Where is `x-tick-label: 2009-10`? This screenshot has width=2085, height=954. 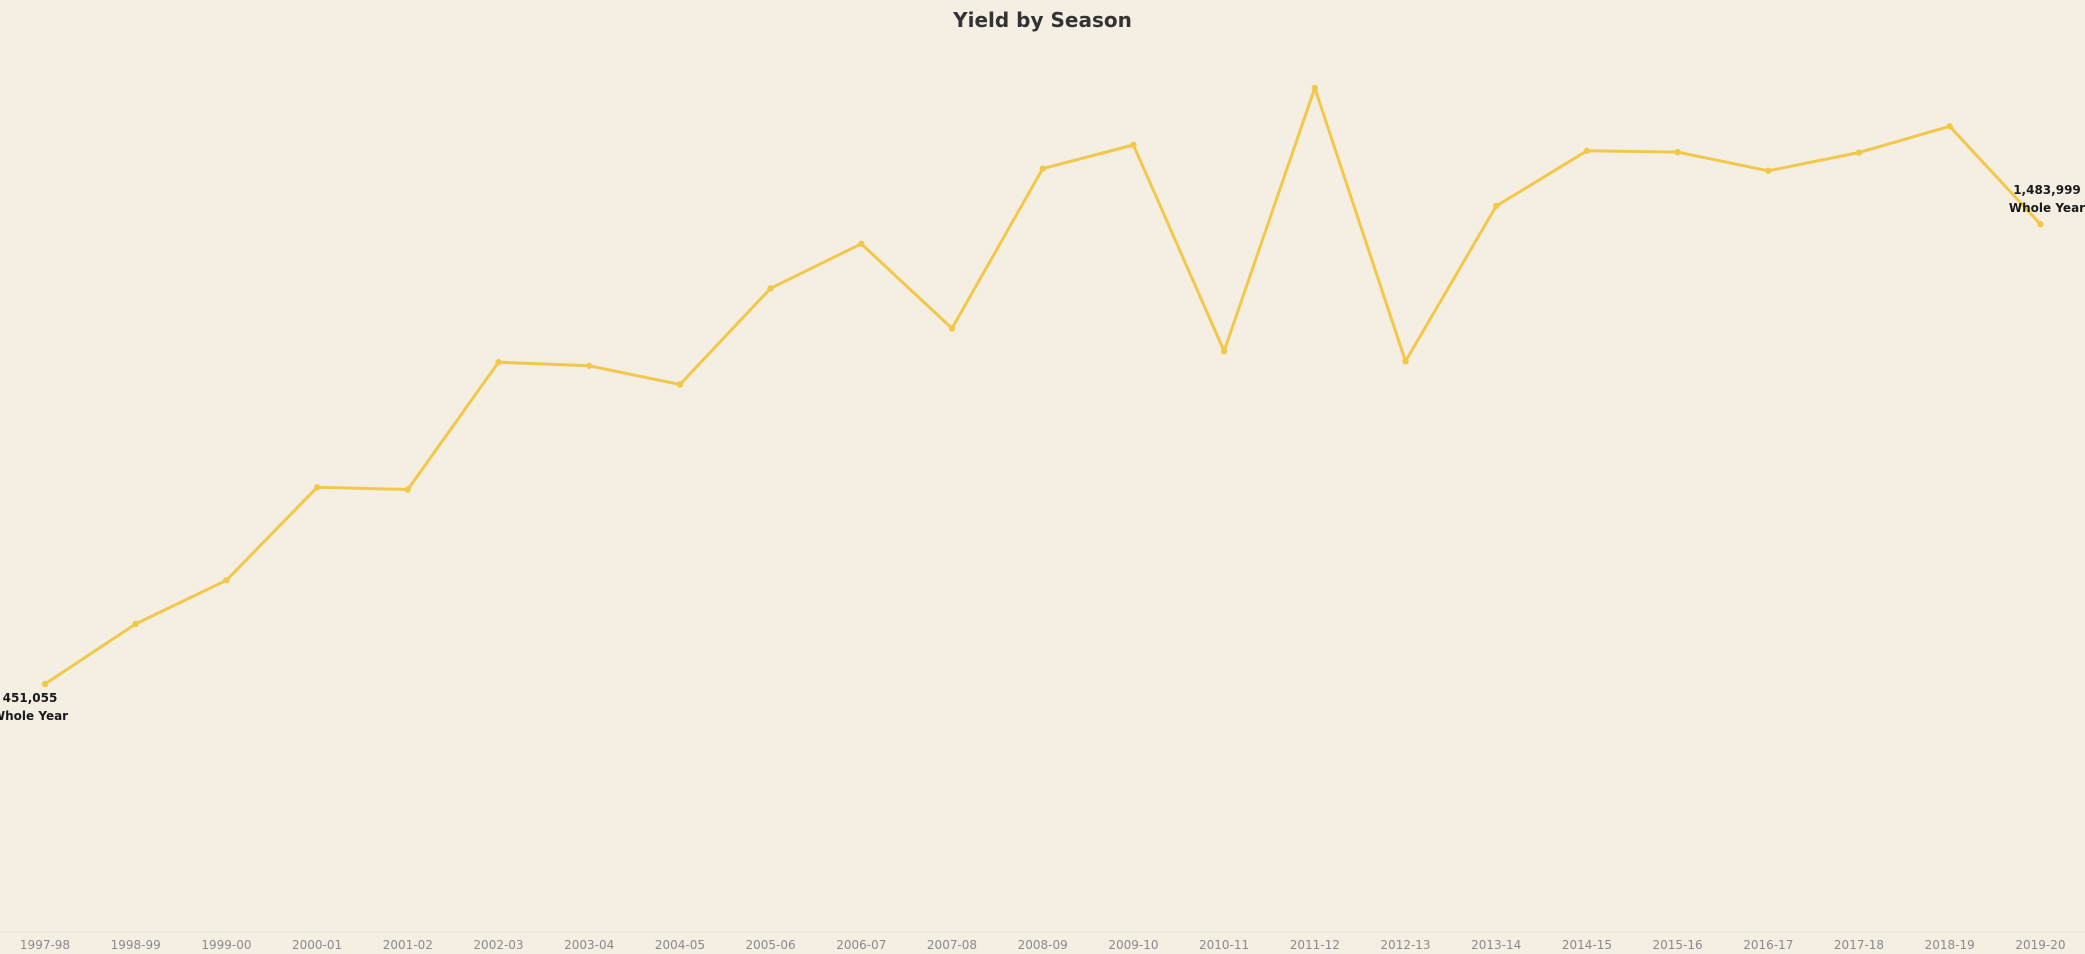 x-tick-label: 2009-10 is located at coordinates (1133, 945).